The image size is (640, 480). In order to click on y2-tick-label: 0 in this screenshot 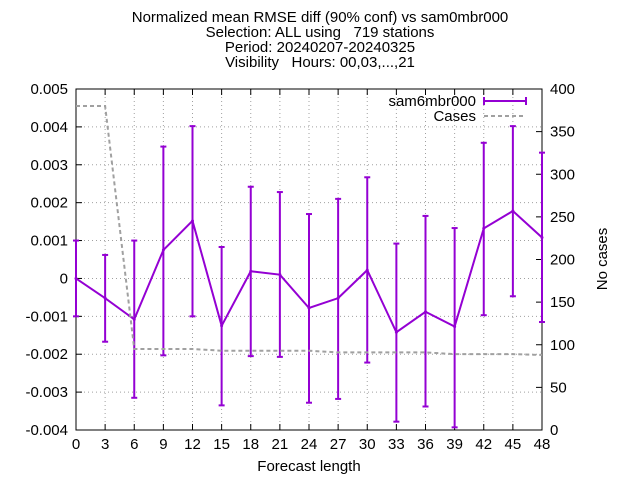, I will do `click(554, 430)`.